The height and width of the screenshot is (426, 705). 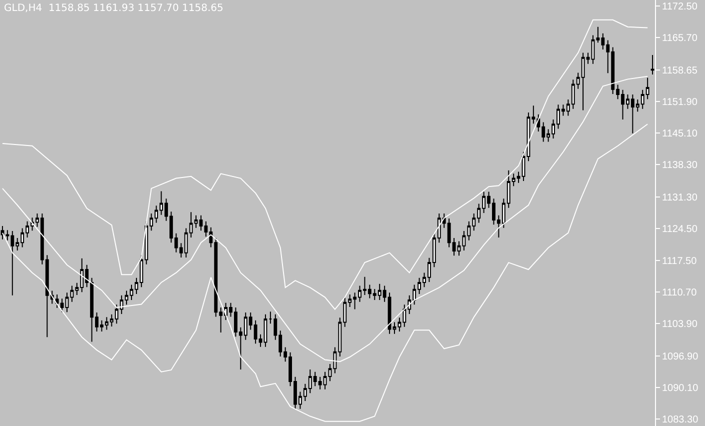 What do you see at coordinates (680, 357) in the screenshot?
I see `y-tick-label: 1096.90` at bounding box center [680, 357].